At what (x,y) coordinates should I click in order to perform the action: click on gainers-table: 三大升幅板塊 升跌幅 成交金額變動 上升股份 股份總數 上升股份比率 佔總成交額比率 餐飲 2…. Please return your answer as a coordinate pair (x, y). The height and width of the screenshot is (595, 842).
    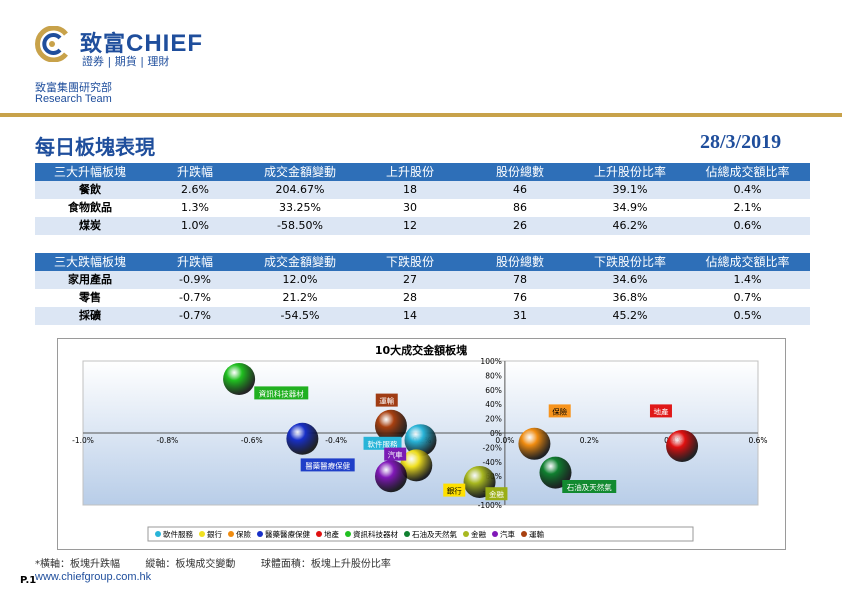
    Looking at the image, I should click on (422, 199).